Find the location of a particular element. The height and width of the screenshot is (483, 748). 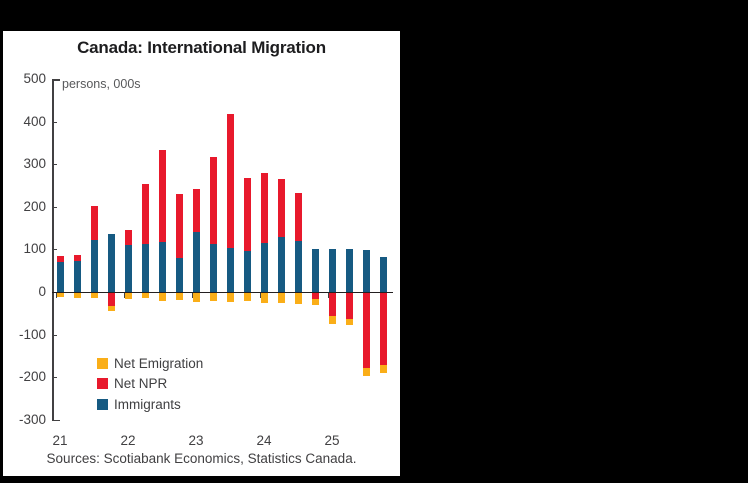

bar-2023Q4-net-emigration is located at coordinates (247, 297).